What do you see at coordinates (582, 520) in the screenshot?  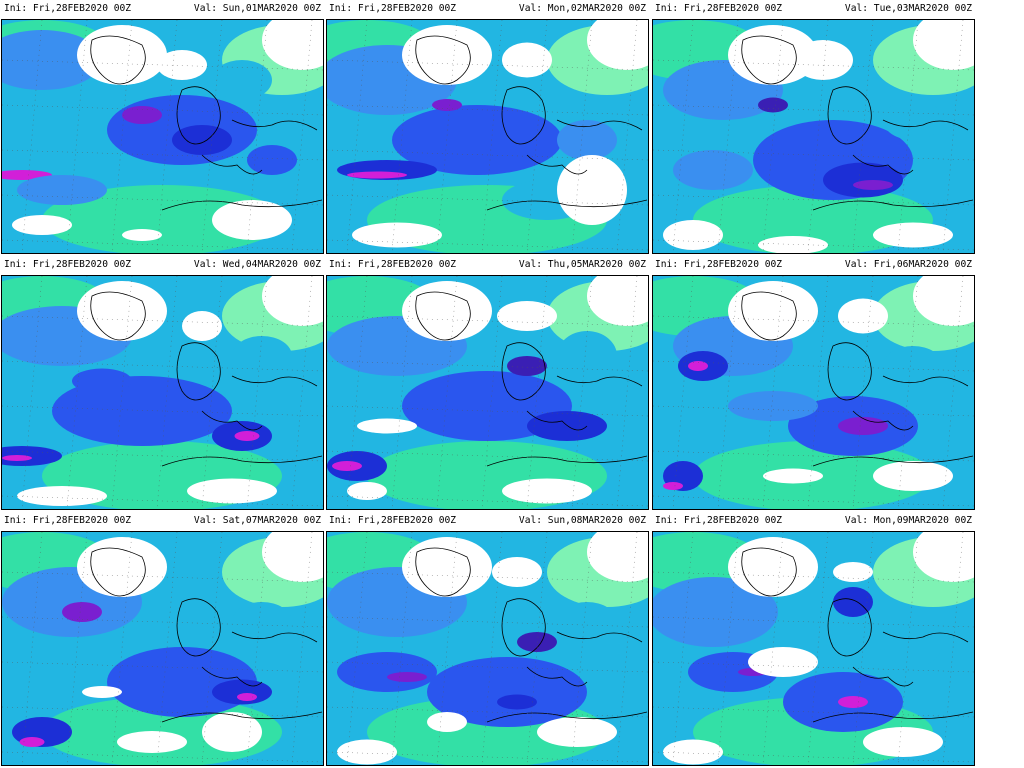 I see `valid-time-label: Val: Sun,08MAR2020 00Z` at bounding box center [582, 520].